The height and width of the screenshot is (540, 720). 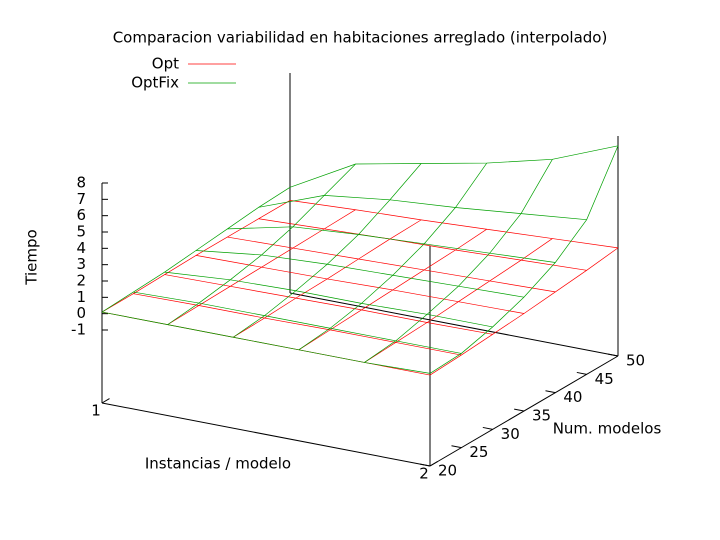 What do you see at coordinates (96, 411) in the screenshot?
I see `x-tick-label: 1` at bounding box center [96, 411].